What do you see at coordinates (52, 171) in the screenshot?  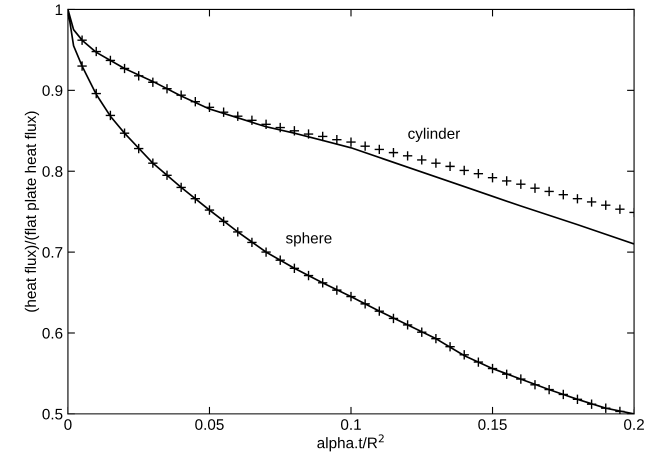 I see `y-tick-label: 0.8` at bounding box center [52, 171].